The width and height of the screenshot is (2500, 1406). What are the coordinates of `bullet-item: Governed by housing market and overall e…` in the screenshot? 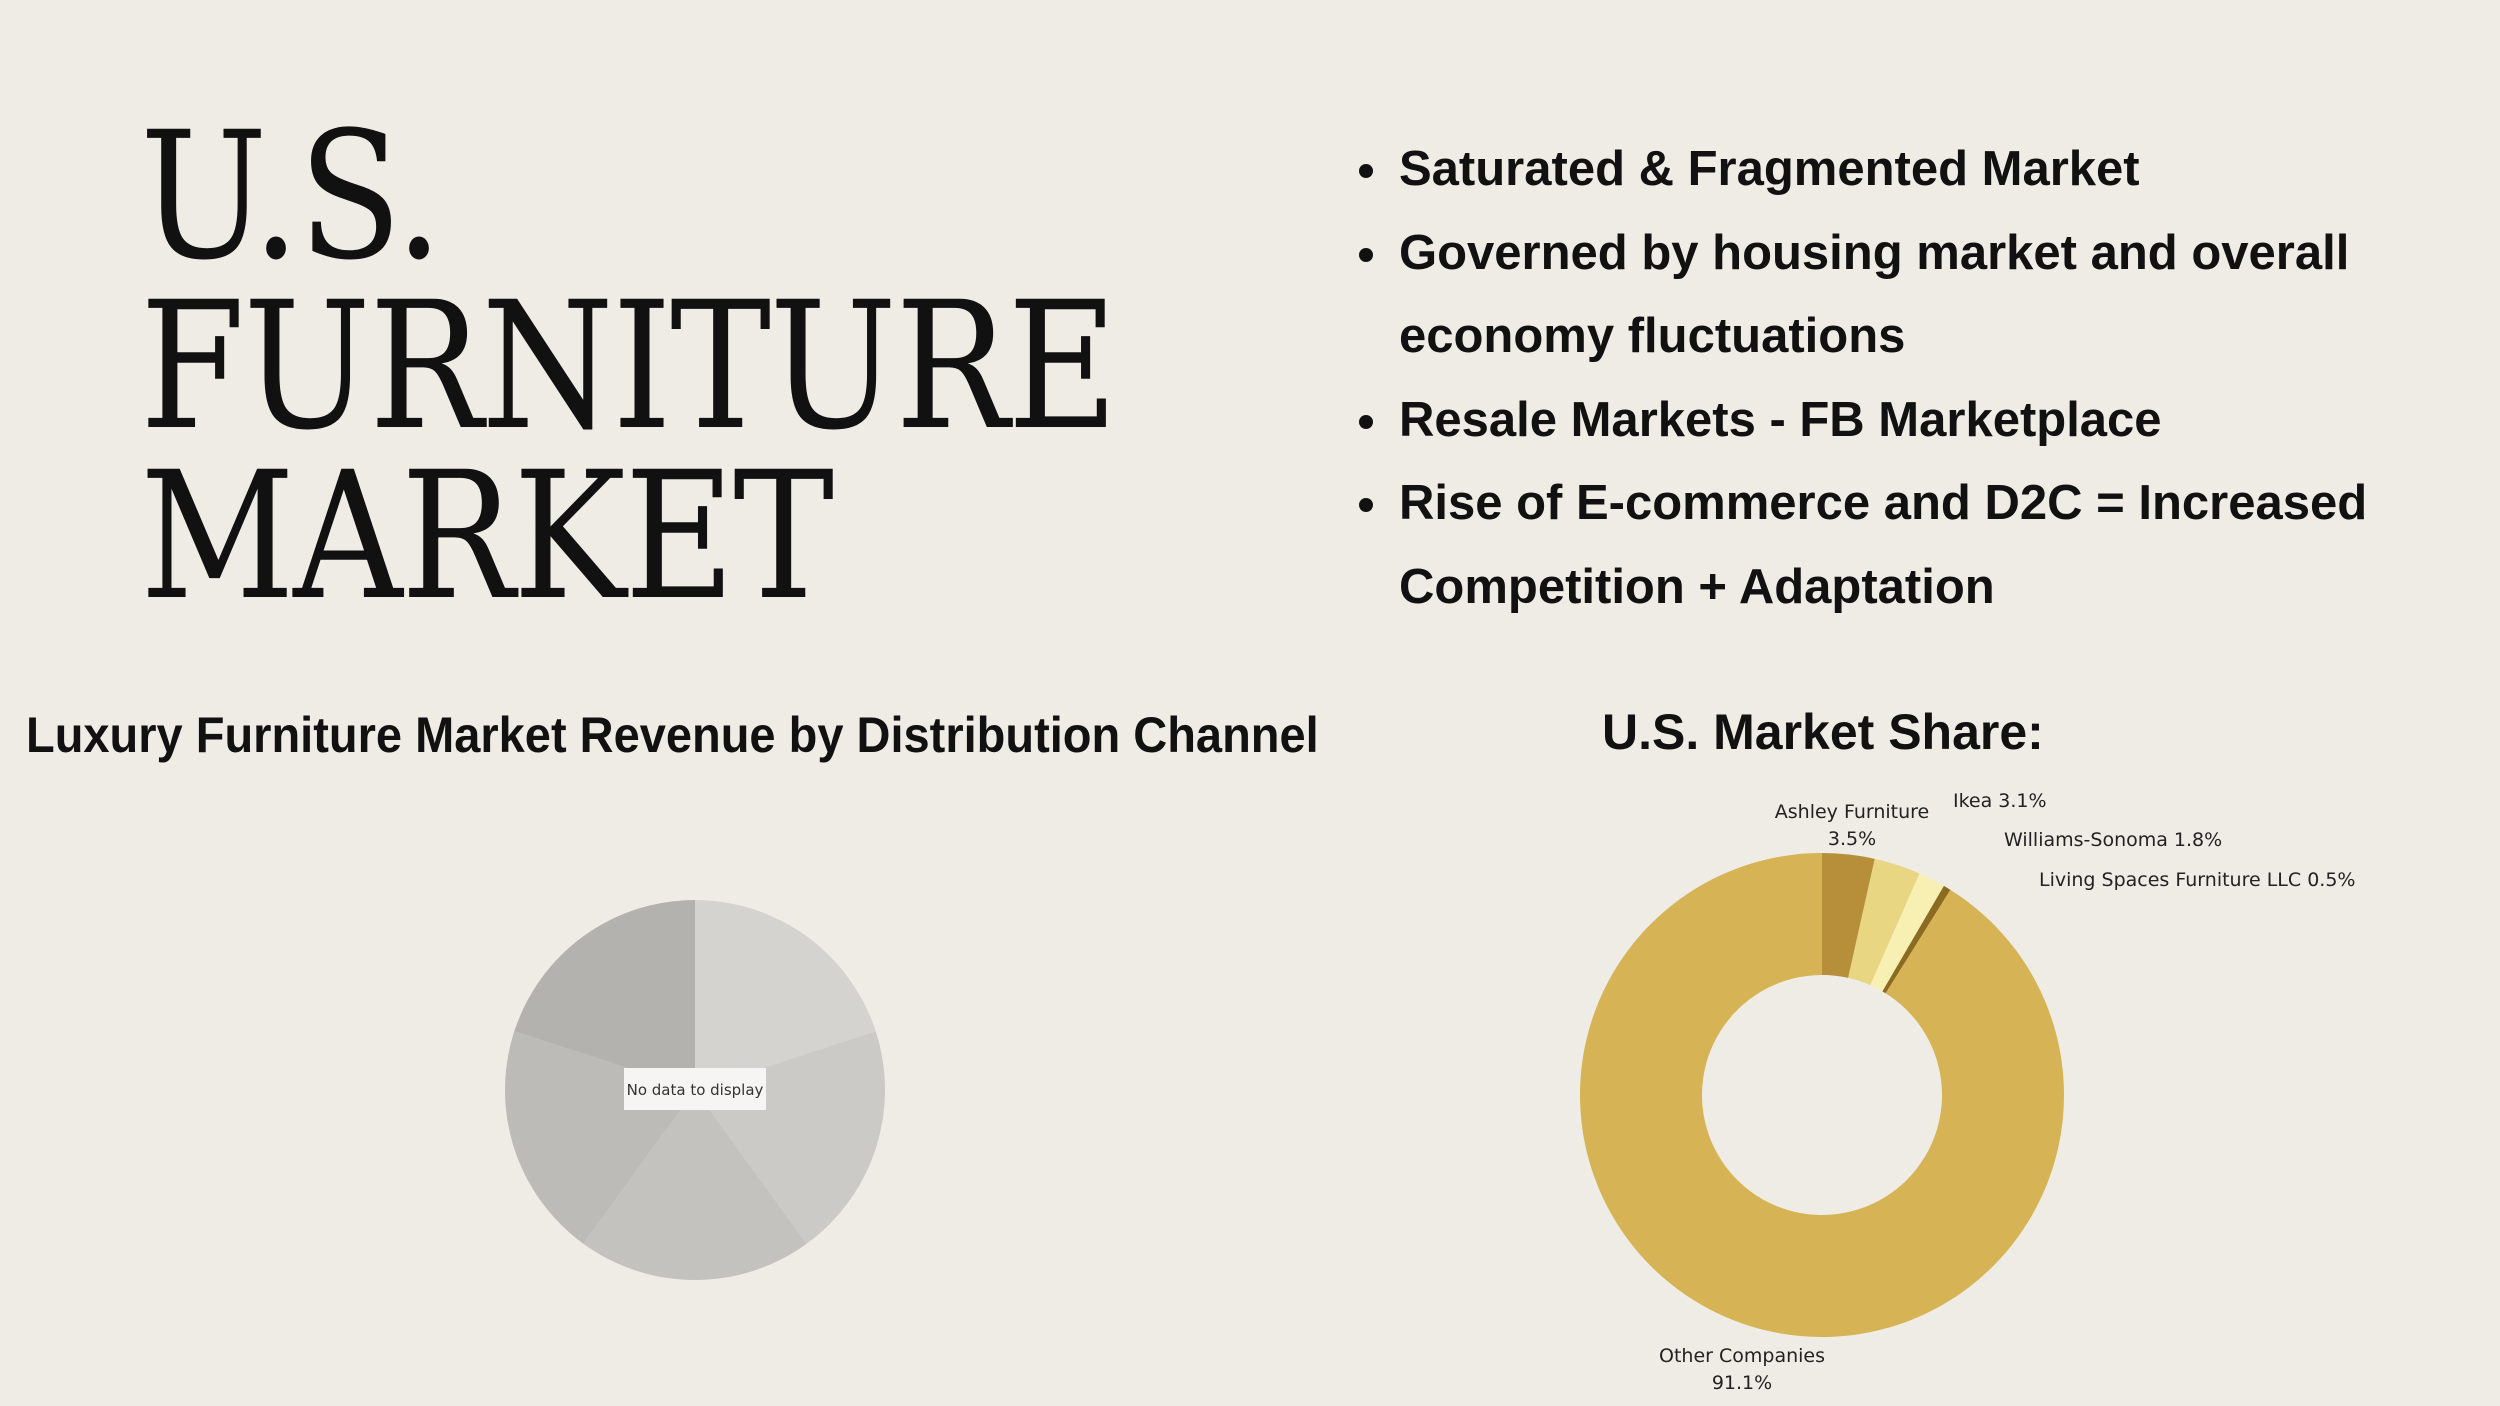 It's located at (1905, 295).